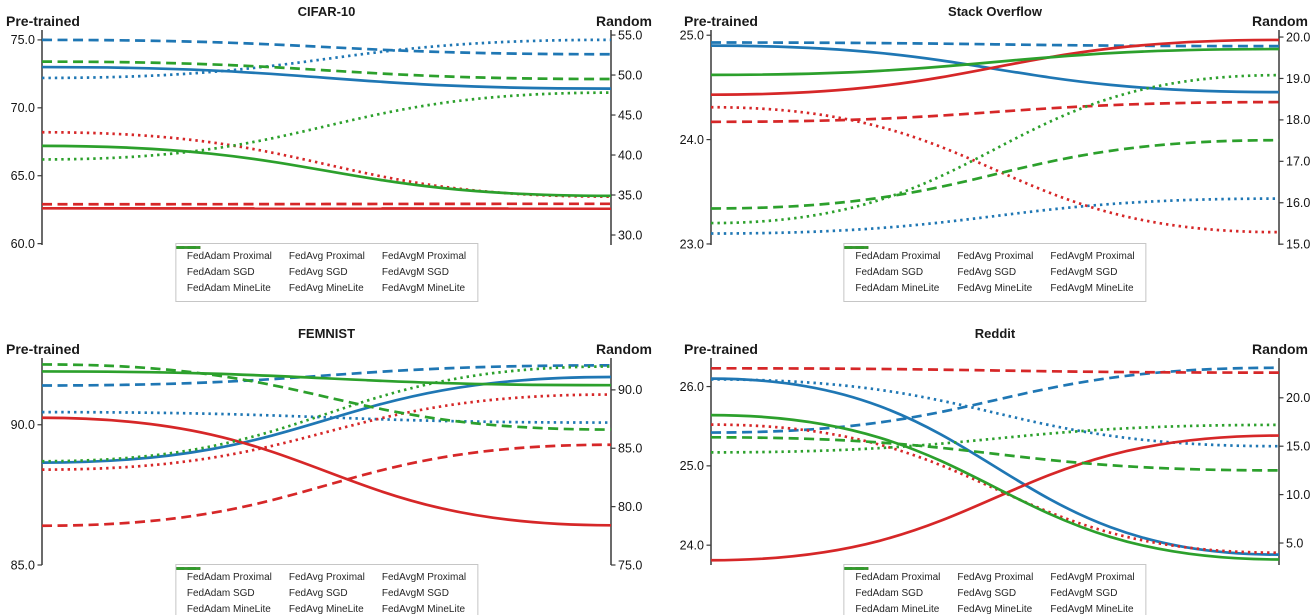 Image resolution: width=1316 pixels, height=615 pixels. What do you see at coordinates (228, 609) in the screenshot?
I see `legend-label: FedAdam MineLite` at bounding box center [228, 609].